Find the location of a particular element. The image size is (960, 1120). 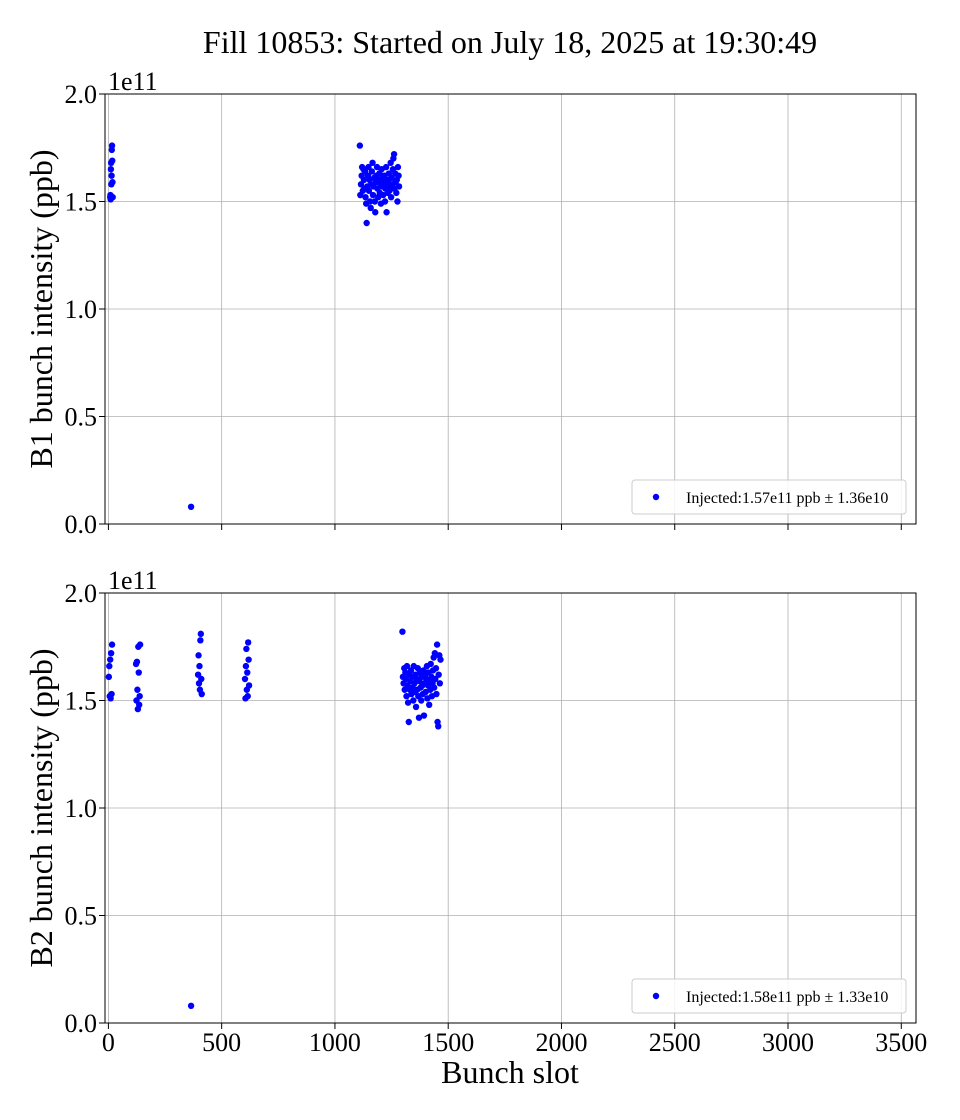

y-axis-label: B1 bunch intensity (ppb) is located at coordinates (41, 308).